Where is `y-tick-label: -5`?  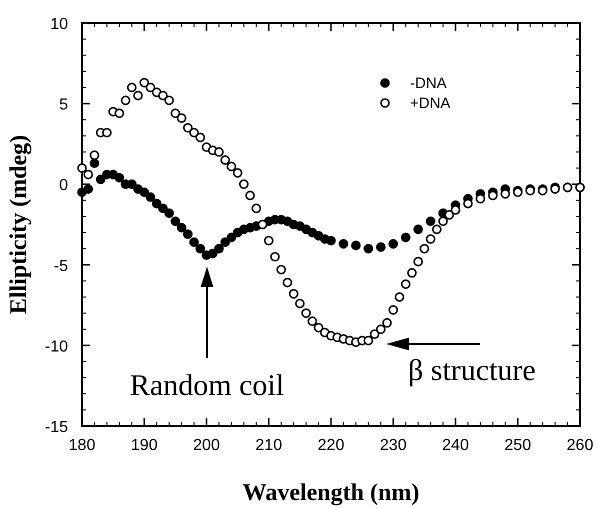
y-tick-label: -5 is located at coordinates (61, 266).